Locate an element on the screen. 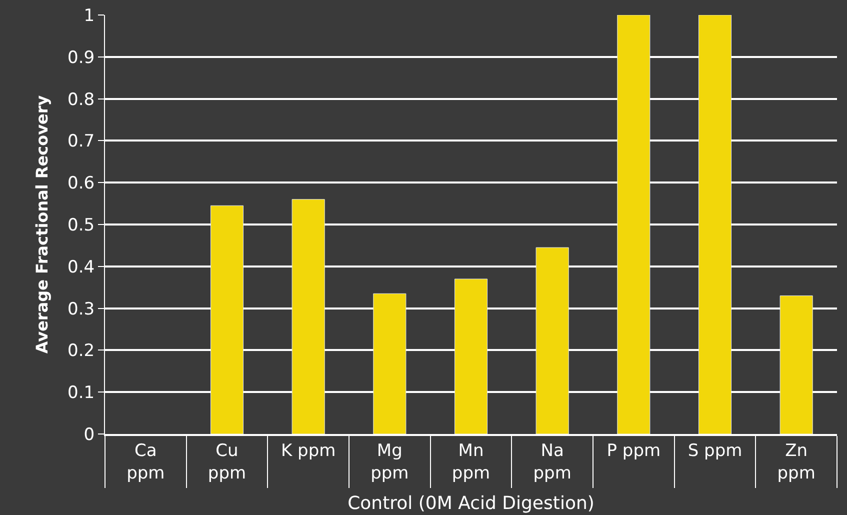 This screenshot has height=515, width=847. y-tick-label: 0.9 is located at coordinates (81, 58).